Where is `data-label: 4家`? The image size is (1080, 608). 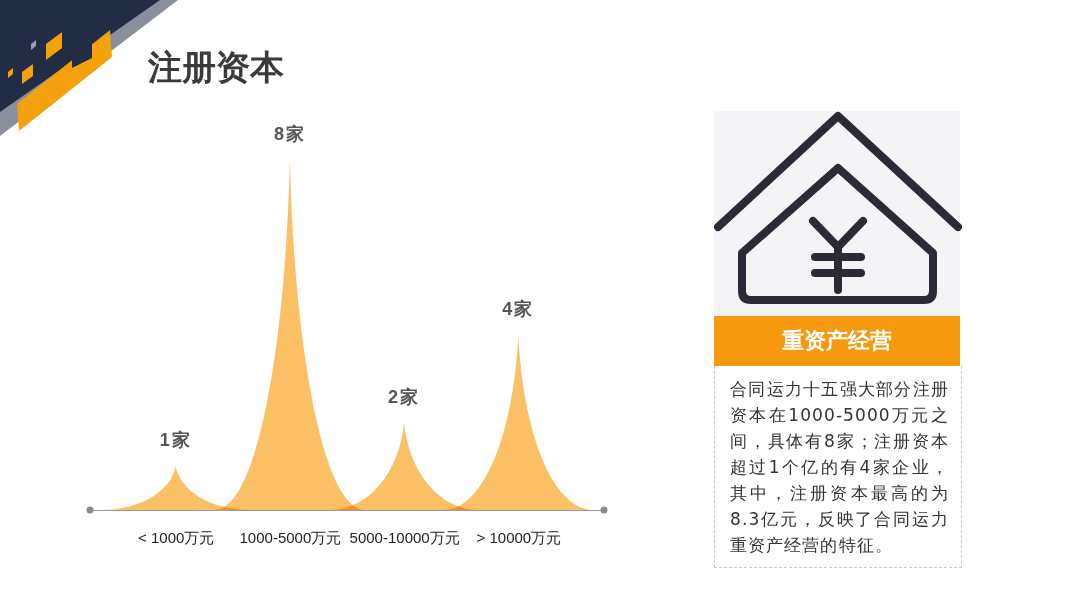 data-label: 4家 is located at coordinates (518, 309).